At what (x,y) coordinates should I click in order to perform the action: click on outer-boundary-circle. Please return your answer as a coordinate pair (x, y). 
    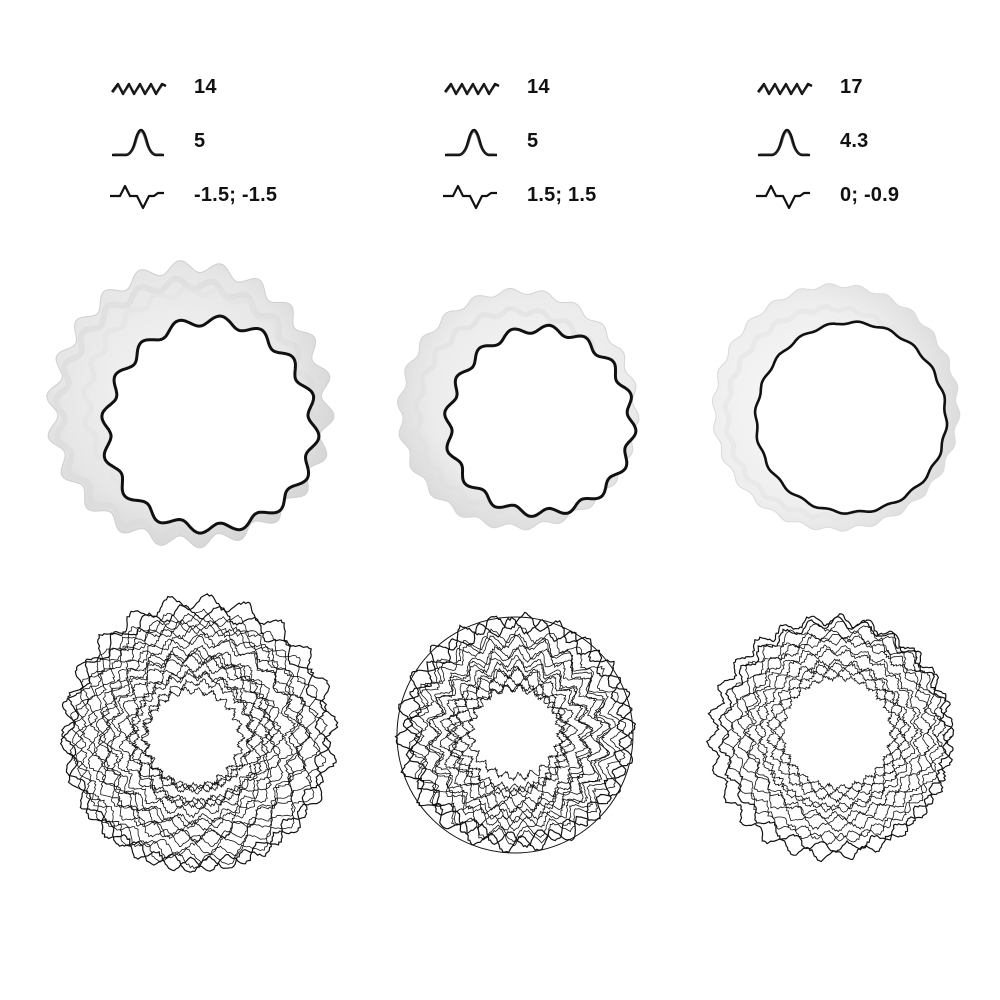
    Looking at the image, I should click on (515, 735).